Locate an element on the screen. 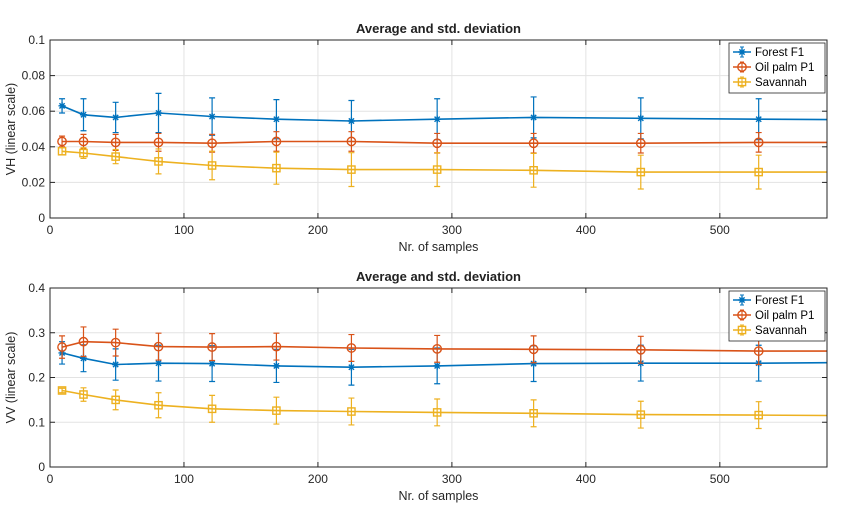 The width and height of the screenshot is (850, 506). y-axis-label: VV (linear scale) is located at coordinates (11, 378).